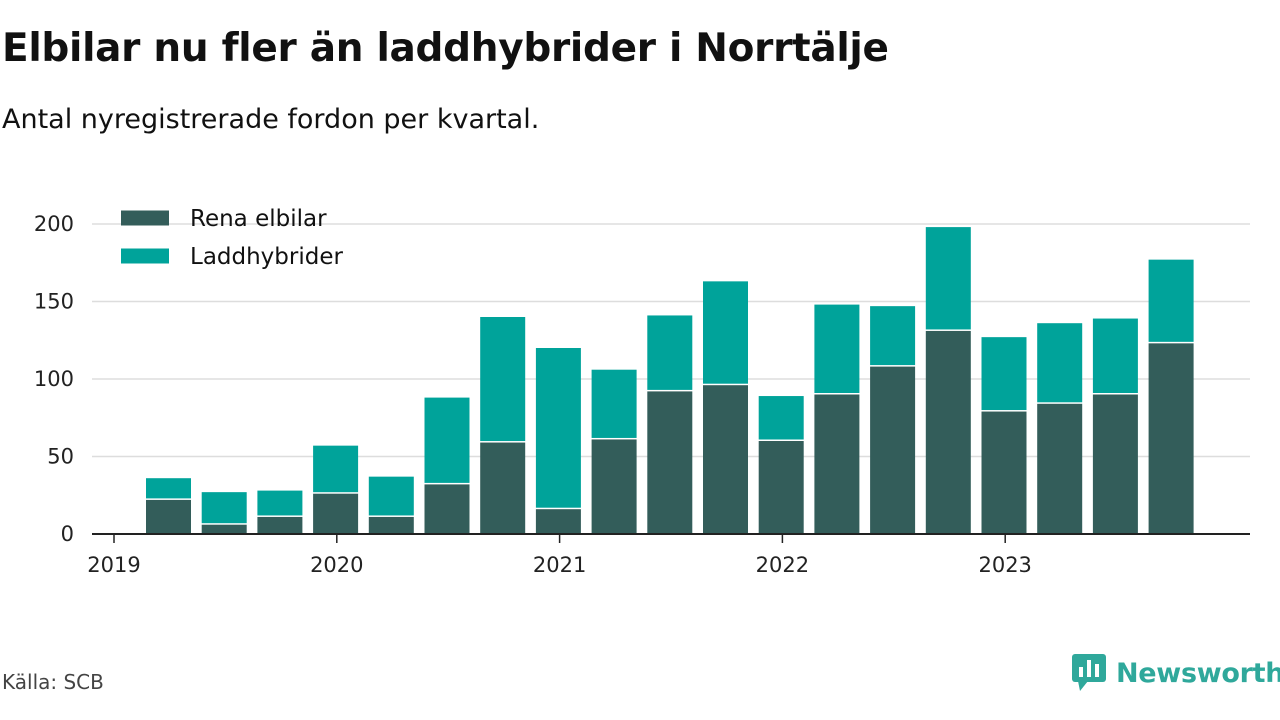  What do you see at coordinates (145, 218) in the screenshot?
I see `legend-swatch-rena-elbilar` at bounding box center [145, 218].